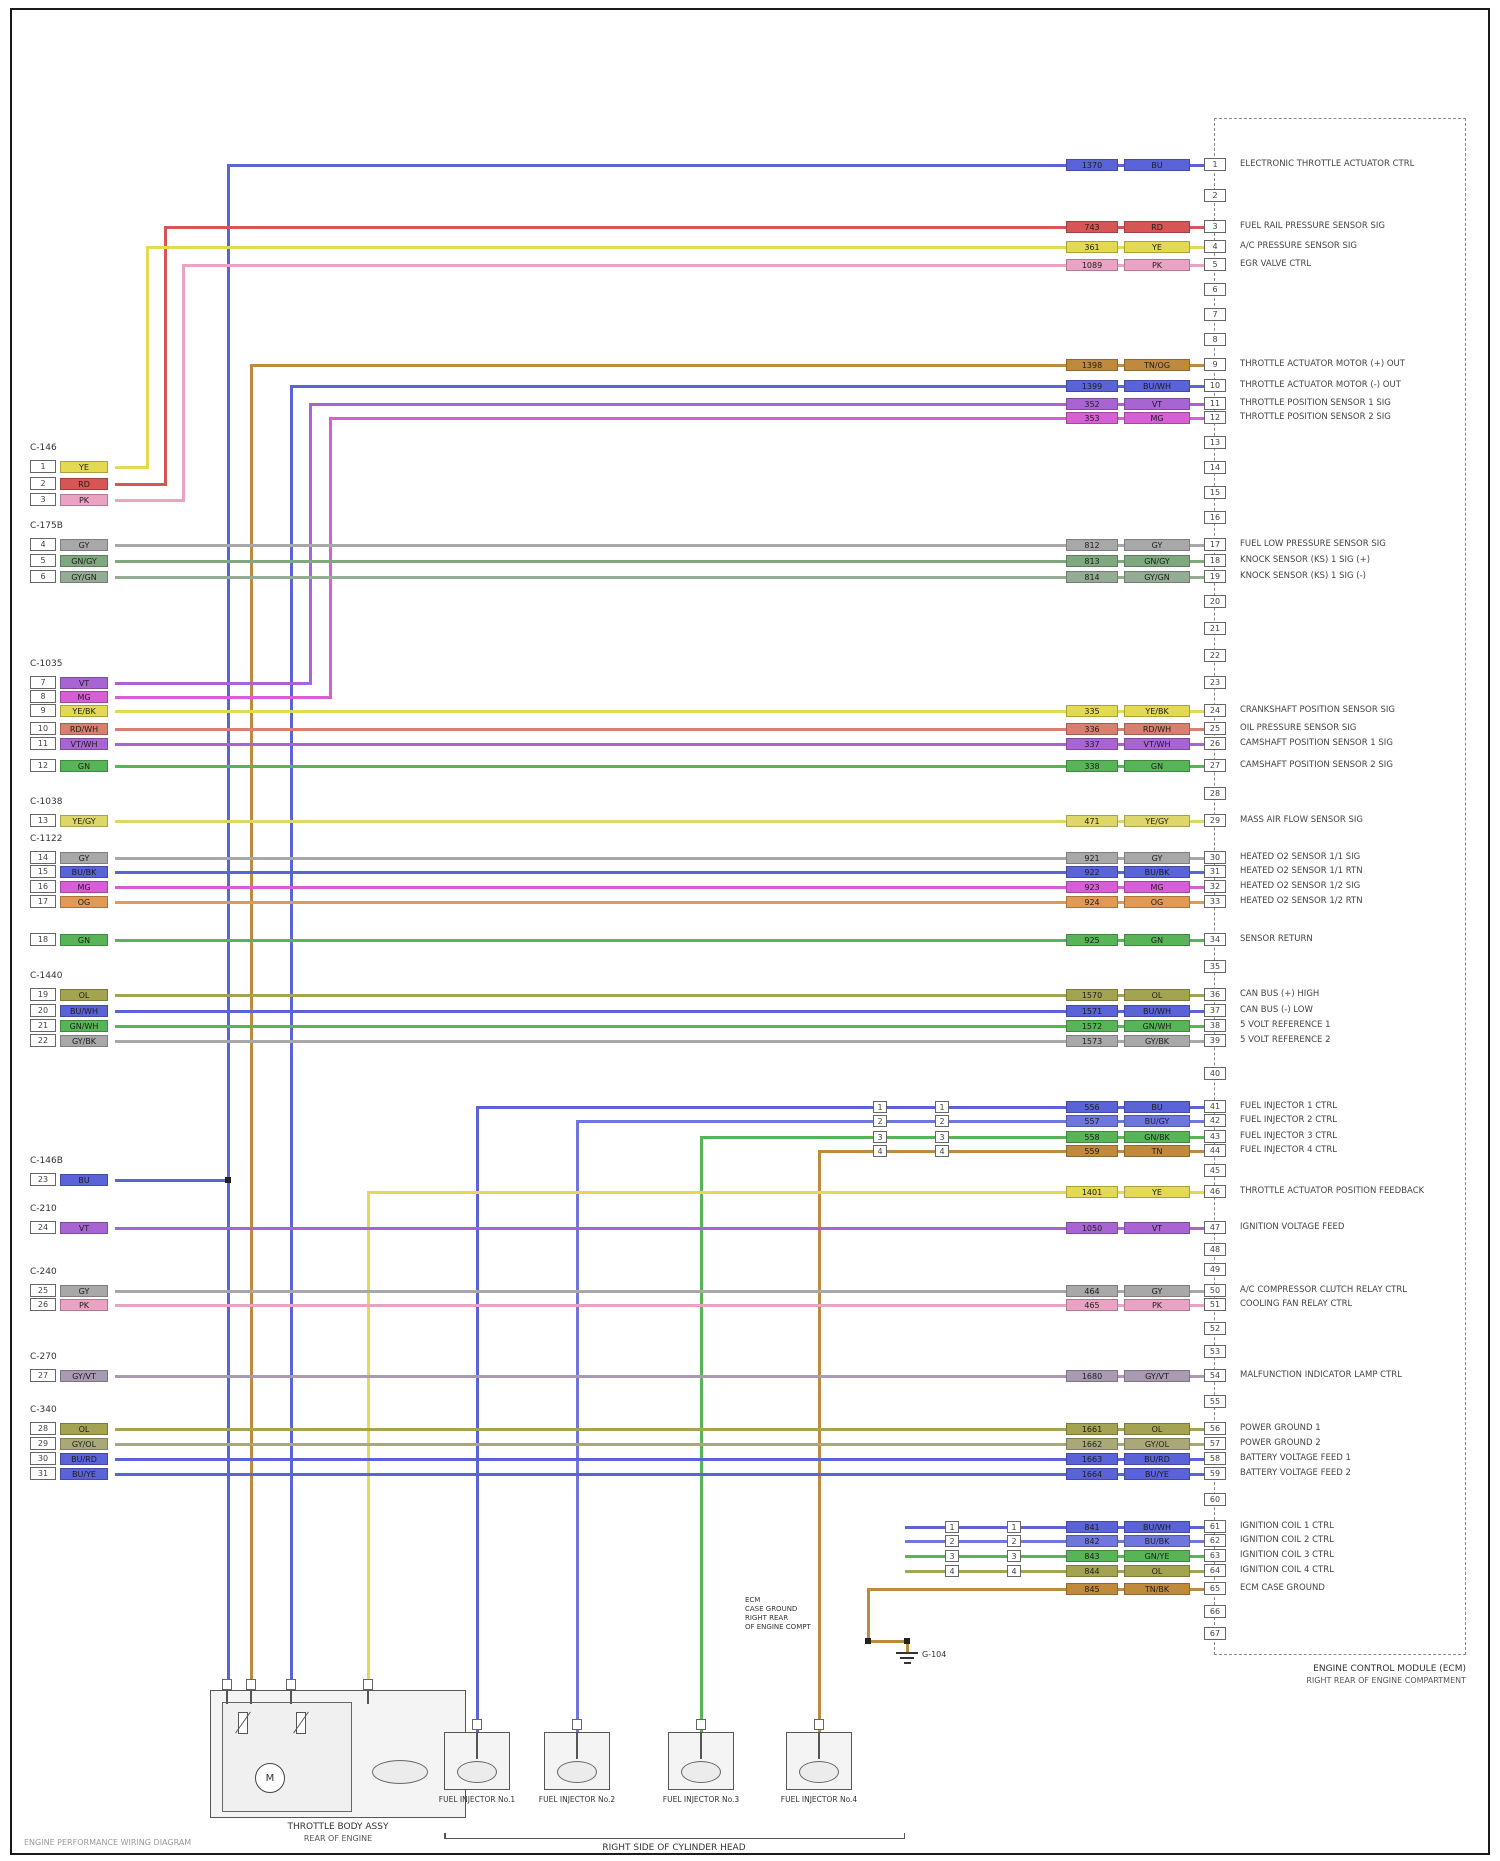 This screenshot has height=1861, width=1500. Describe the element at coordinates (1215, 1540) in the screenshot. I see `ecu-pin: 62` at that location.